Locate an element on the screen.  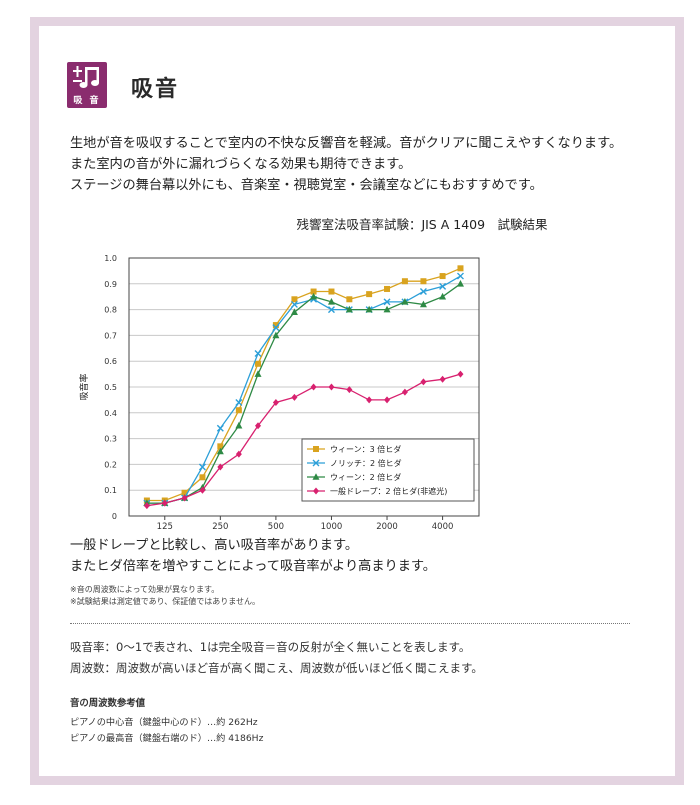
y-tick-label: 0.8 is located at coordinates (110, 310).